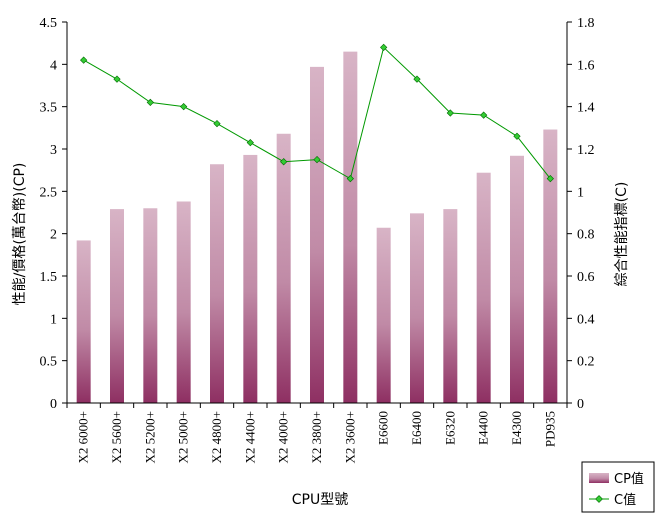 The width and height of the screenshot is (659, 518). I want to click on bar-e6400, so click(417, 308).